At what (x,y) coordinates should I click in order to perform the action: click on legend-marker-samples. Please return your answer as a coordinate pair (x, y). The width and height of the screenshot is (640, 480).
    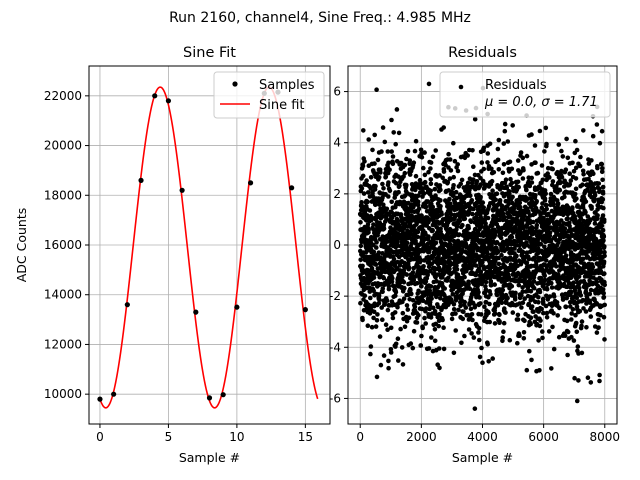
    Looking at the image, I should click on (235, 84).